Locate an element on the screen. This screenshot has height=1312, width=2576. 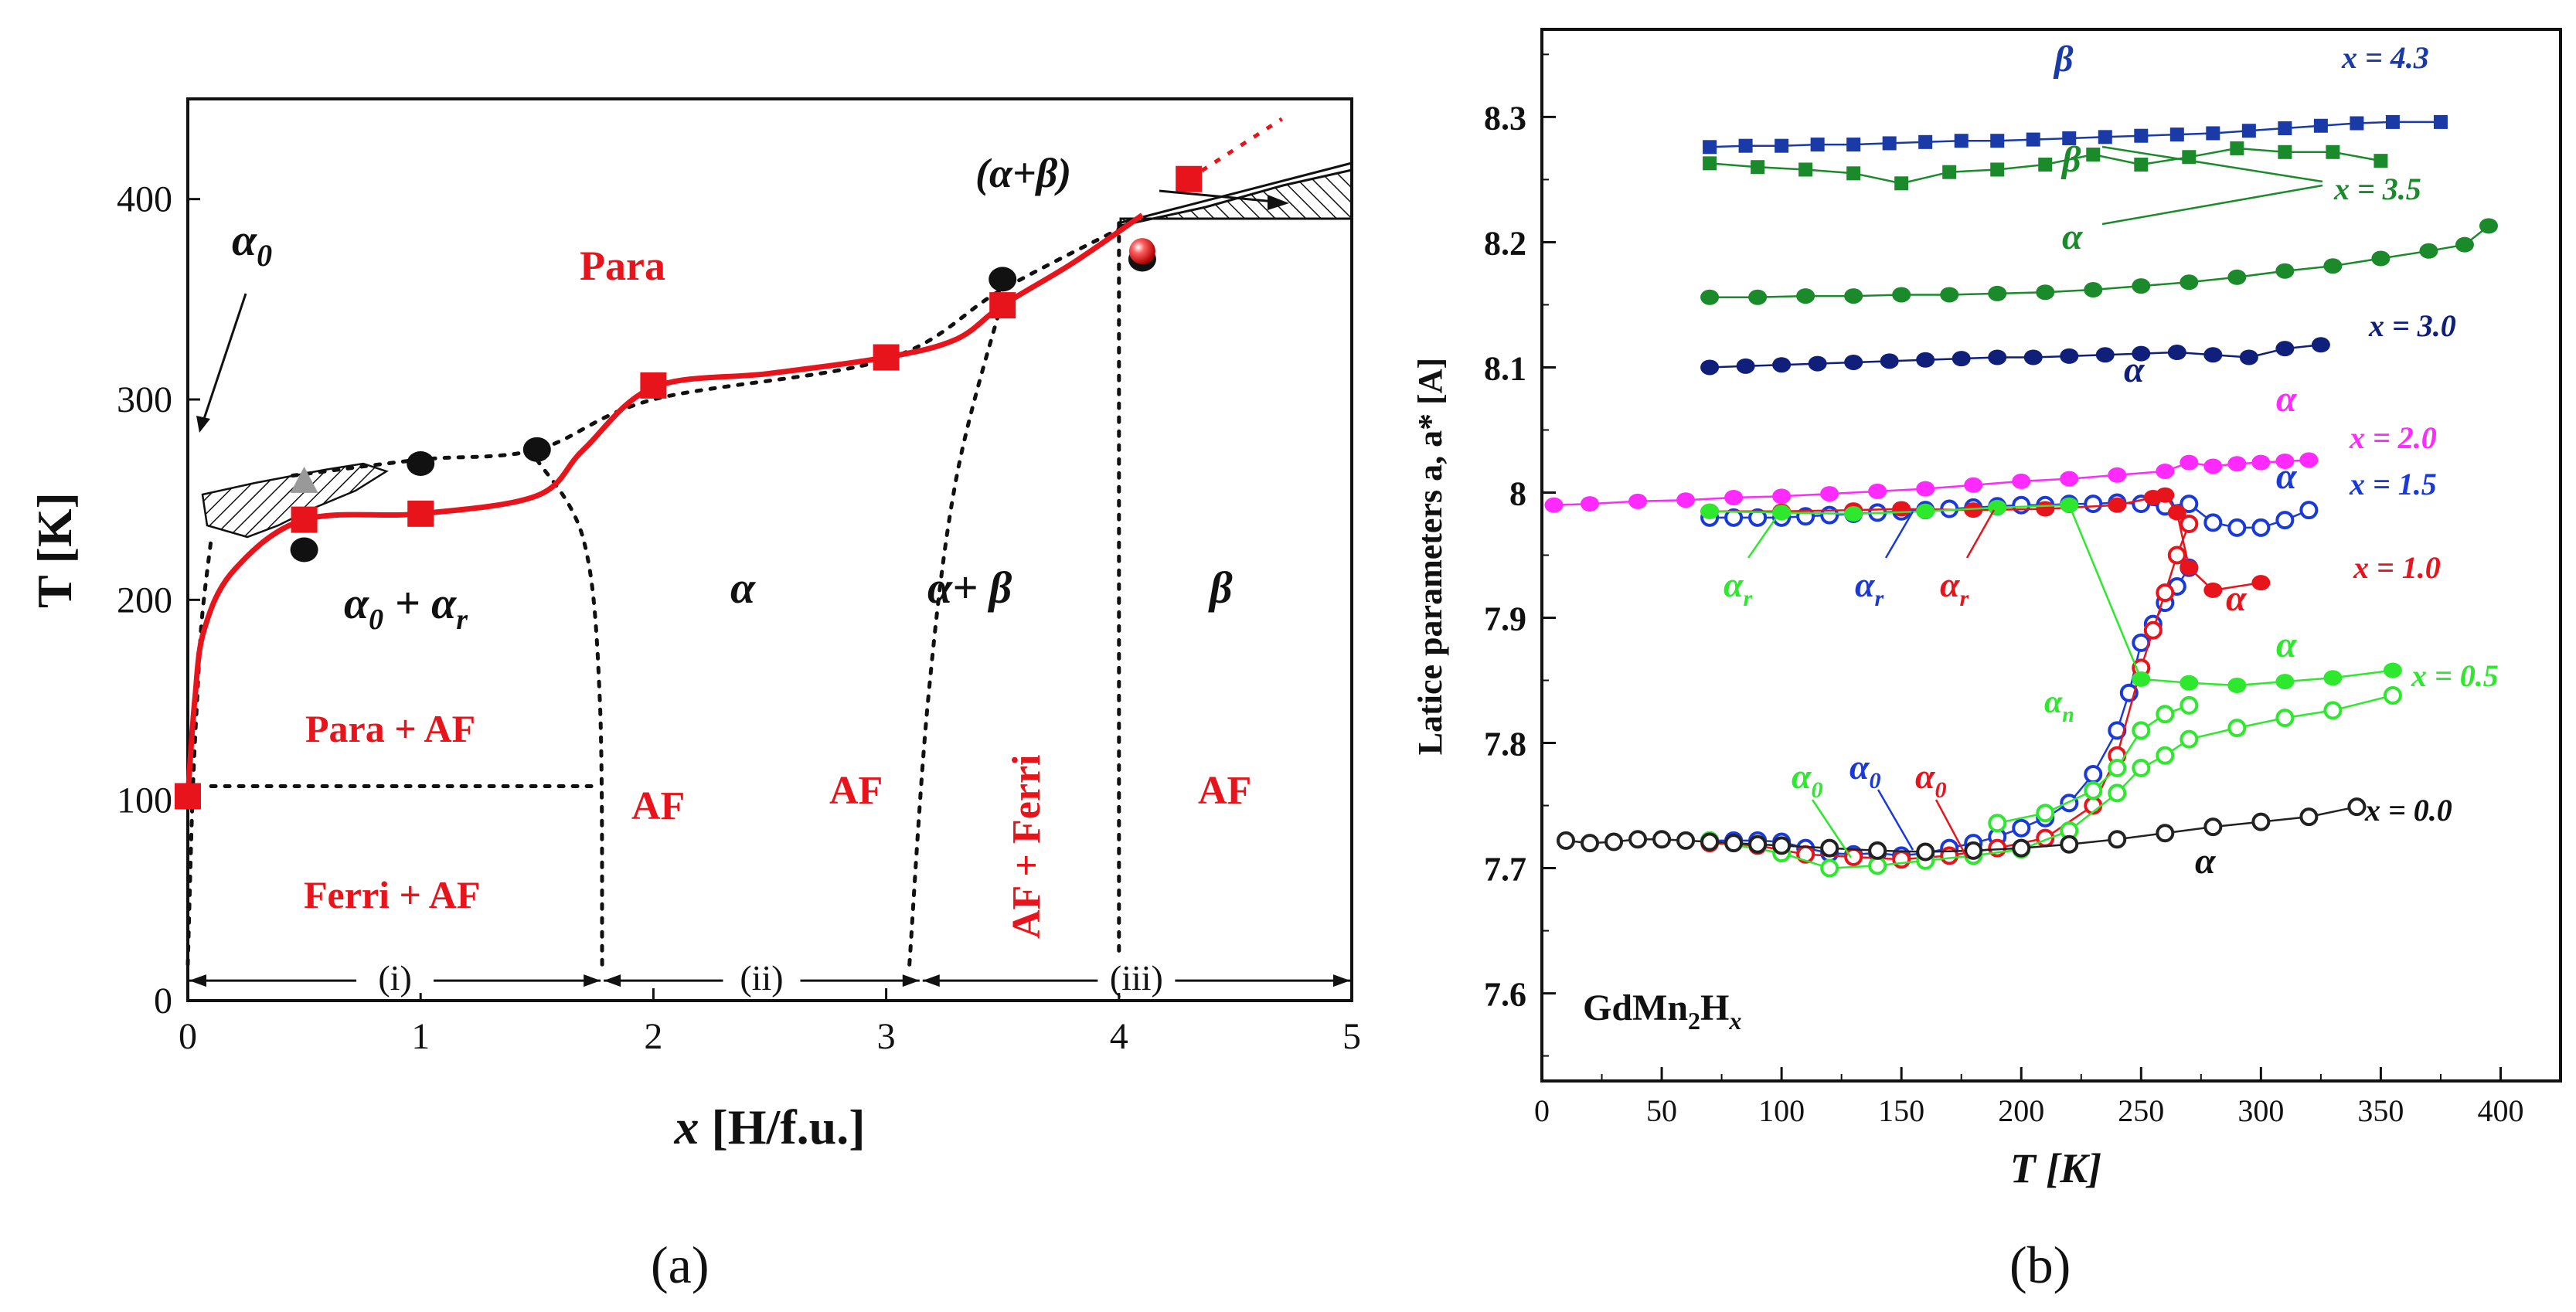
connector-alpha35 is located at coordinates (2212, 205).